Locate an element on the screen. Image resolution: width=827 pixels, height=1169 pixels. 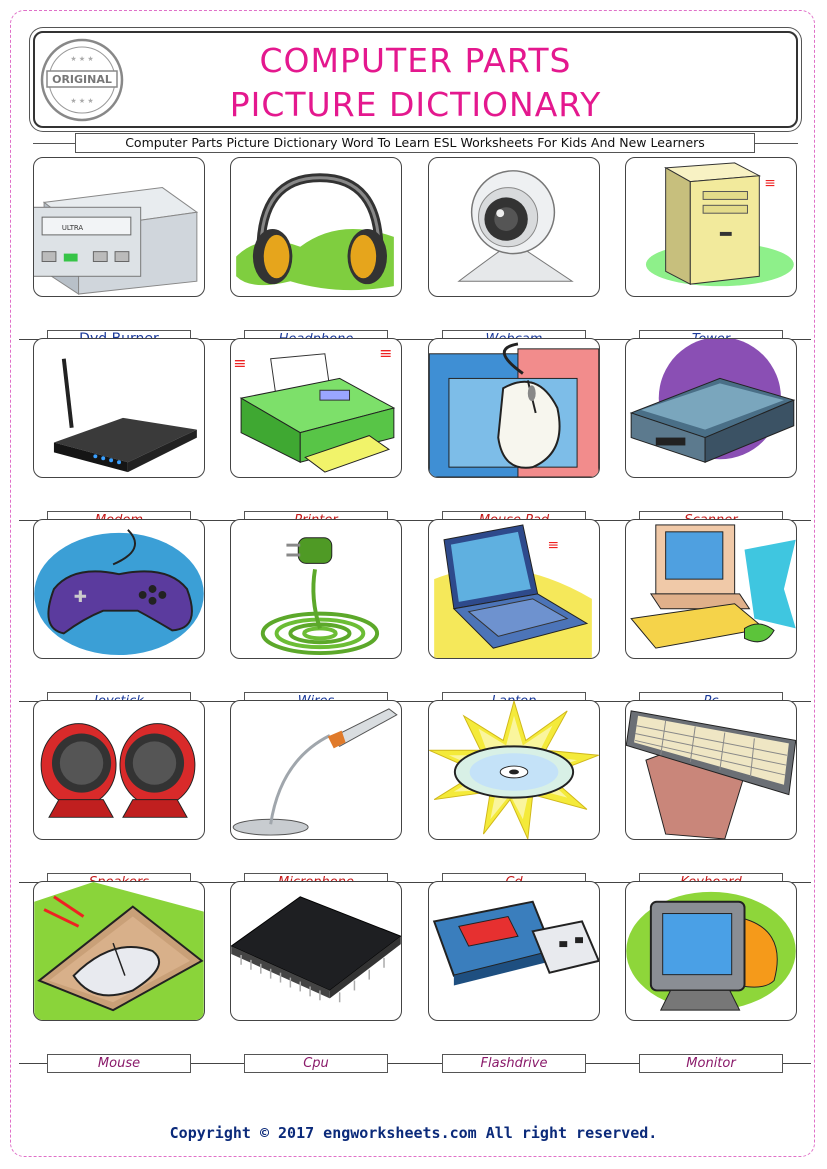
speakers-icon is located at coordinates (118, 770).